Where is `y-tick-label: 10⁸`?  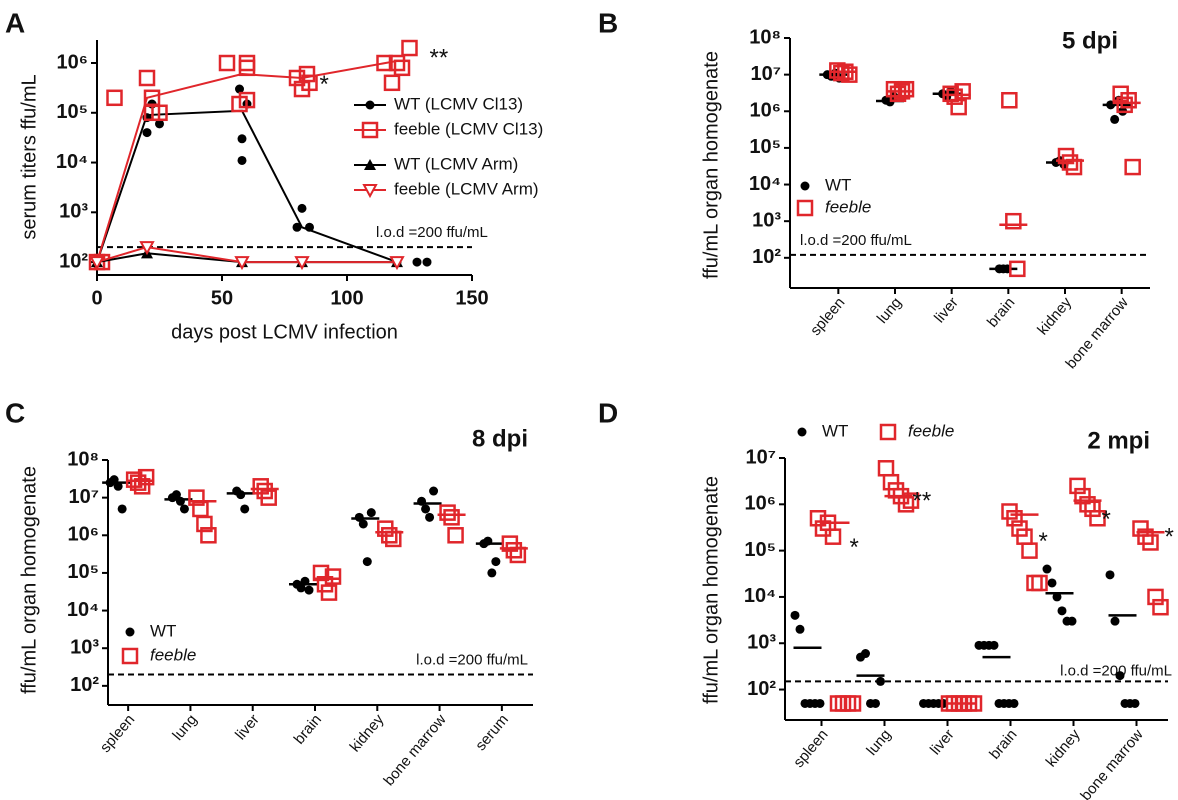 y-tick-label: 10⁸ is located at coordinates (83, 459).